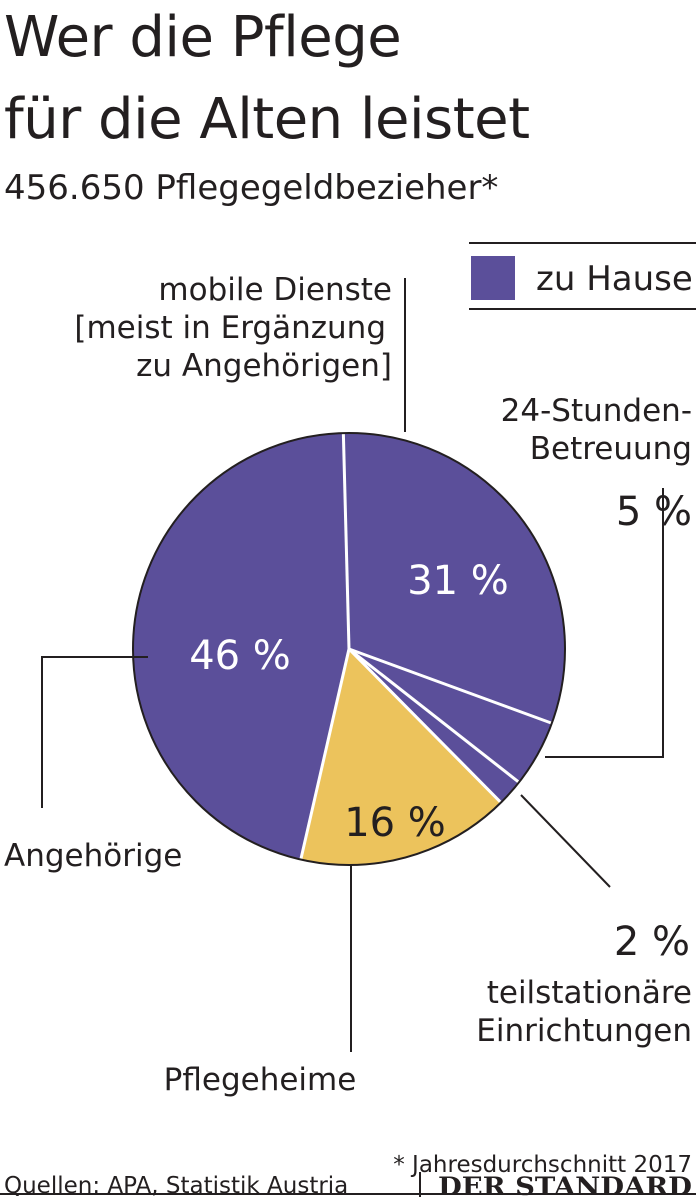  Describe the element at coordinates (565, 1186) in the screenshot. I see `brand-logo: DER STANDARD` at that location.